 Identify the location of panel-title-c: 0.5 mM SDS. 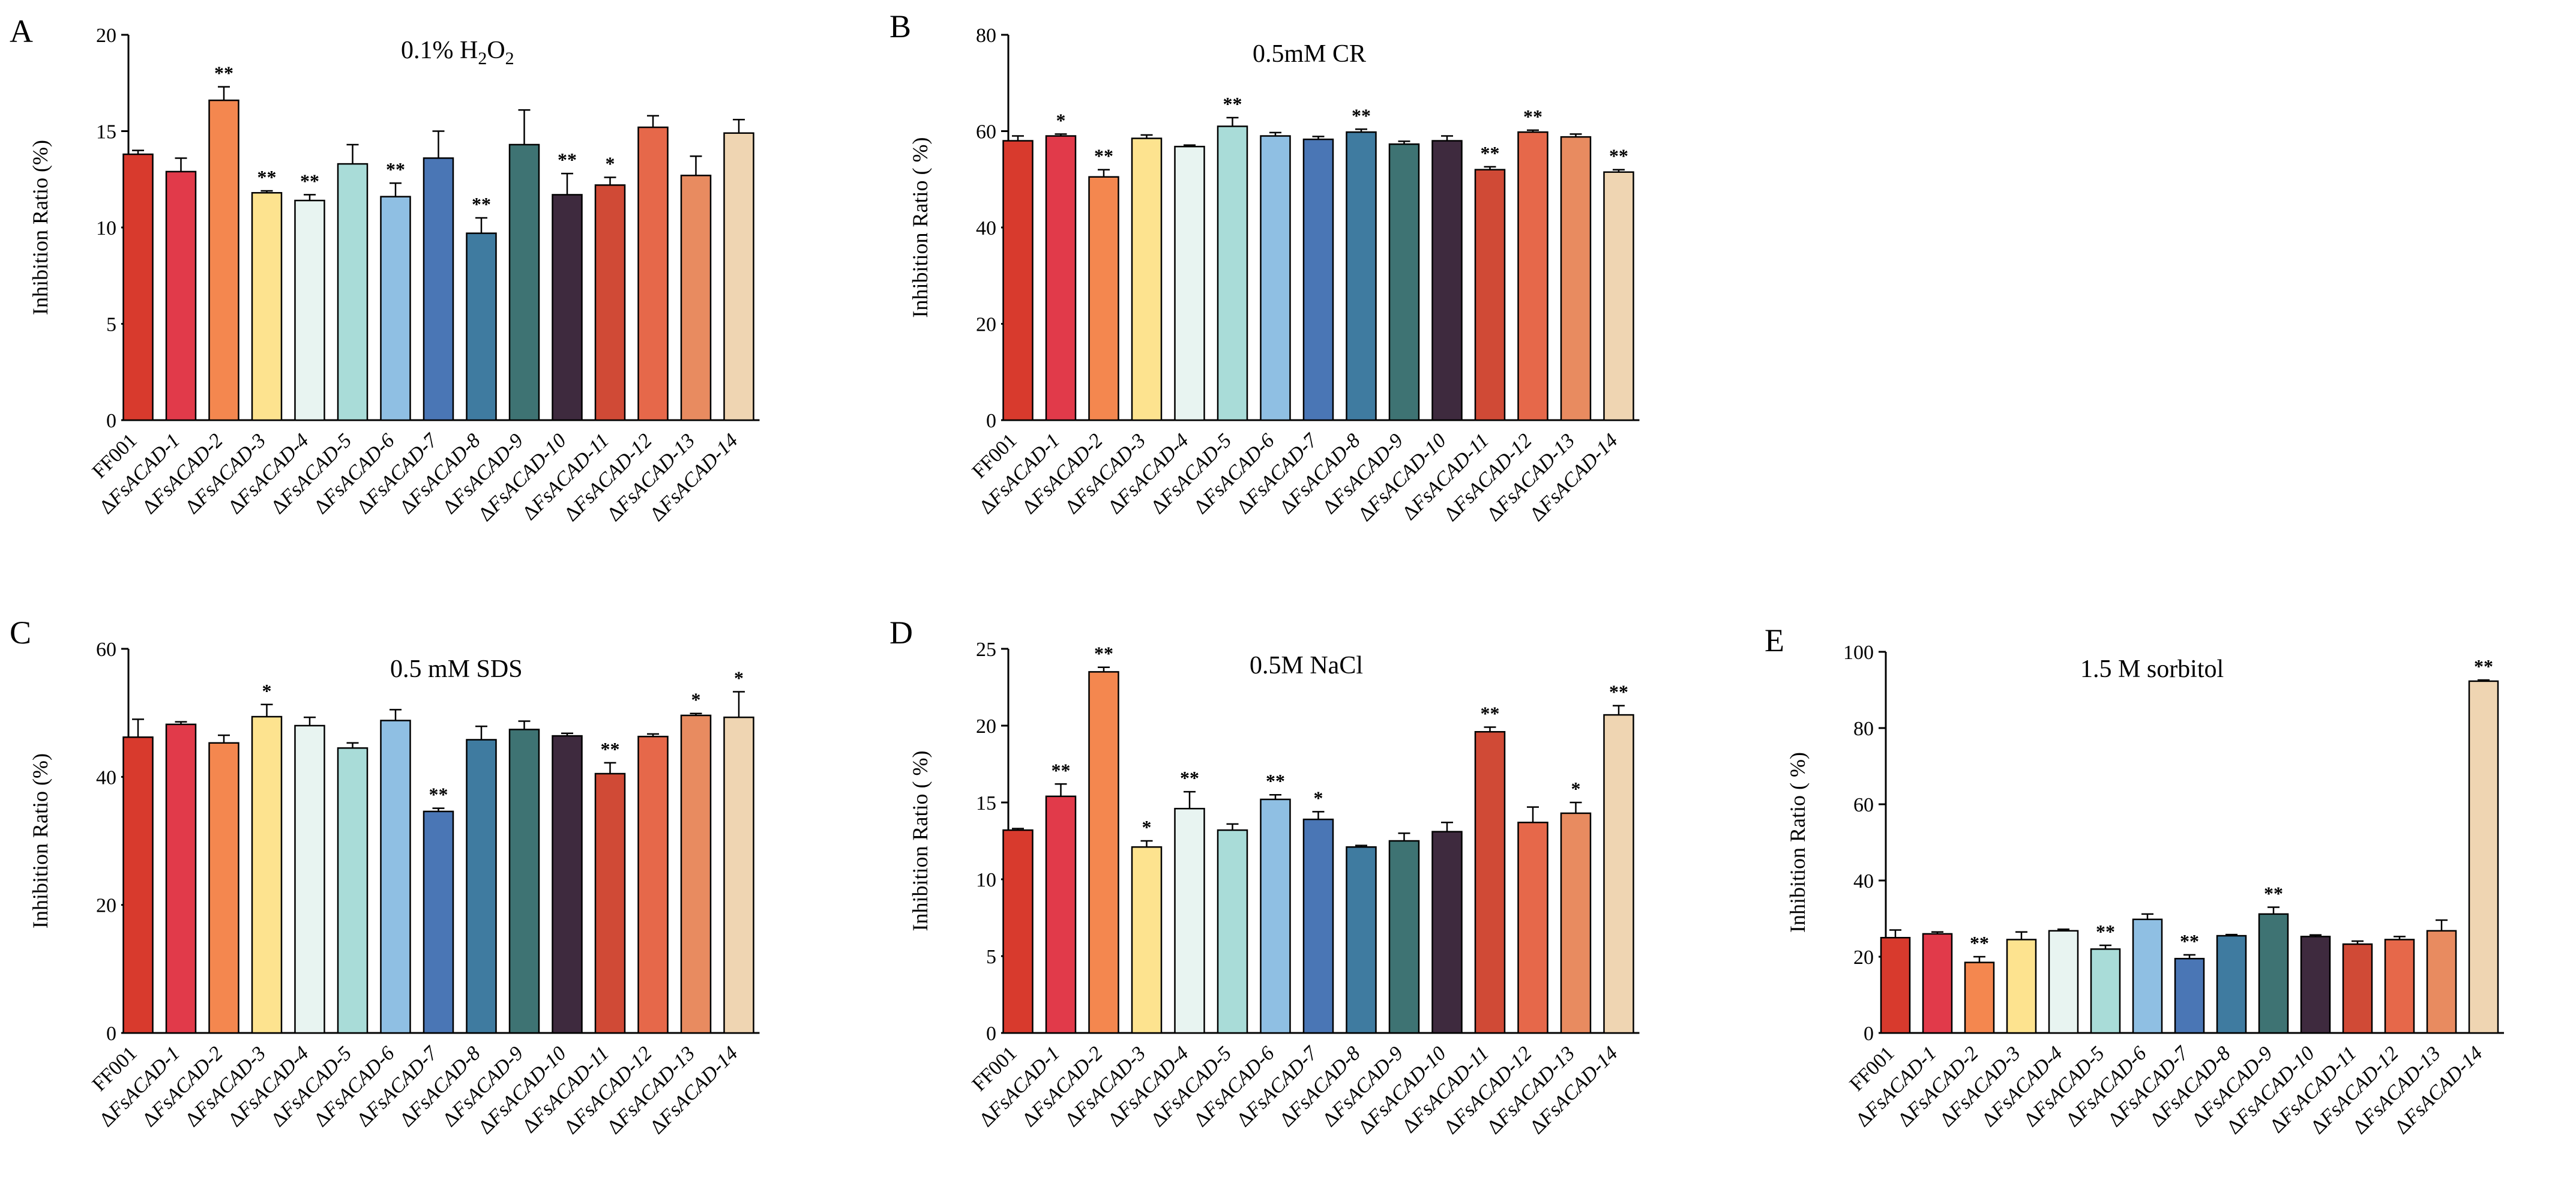
(456, 669).